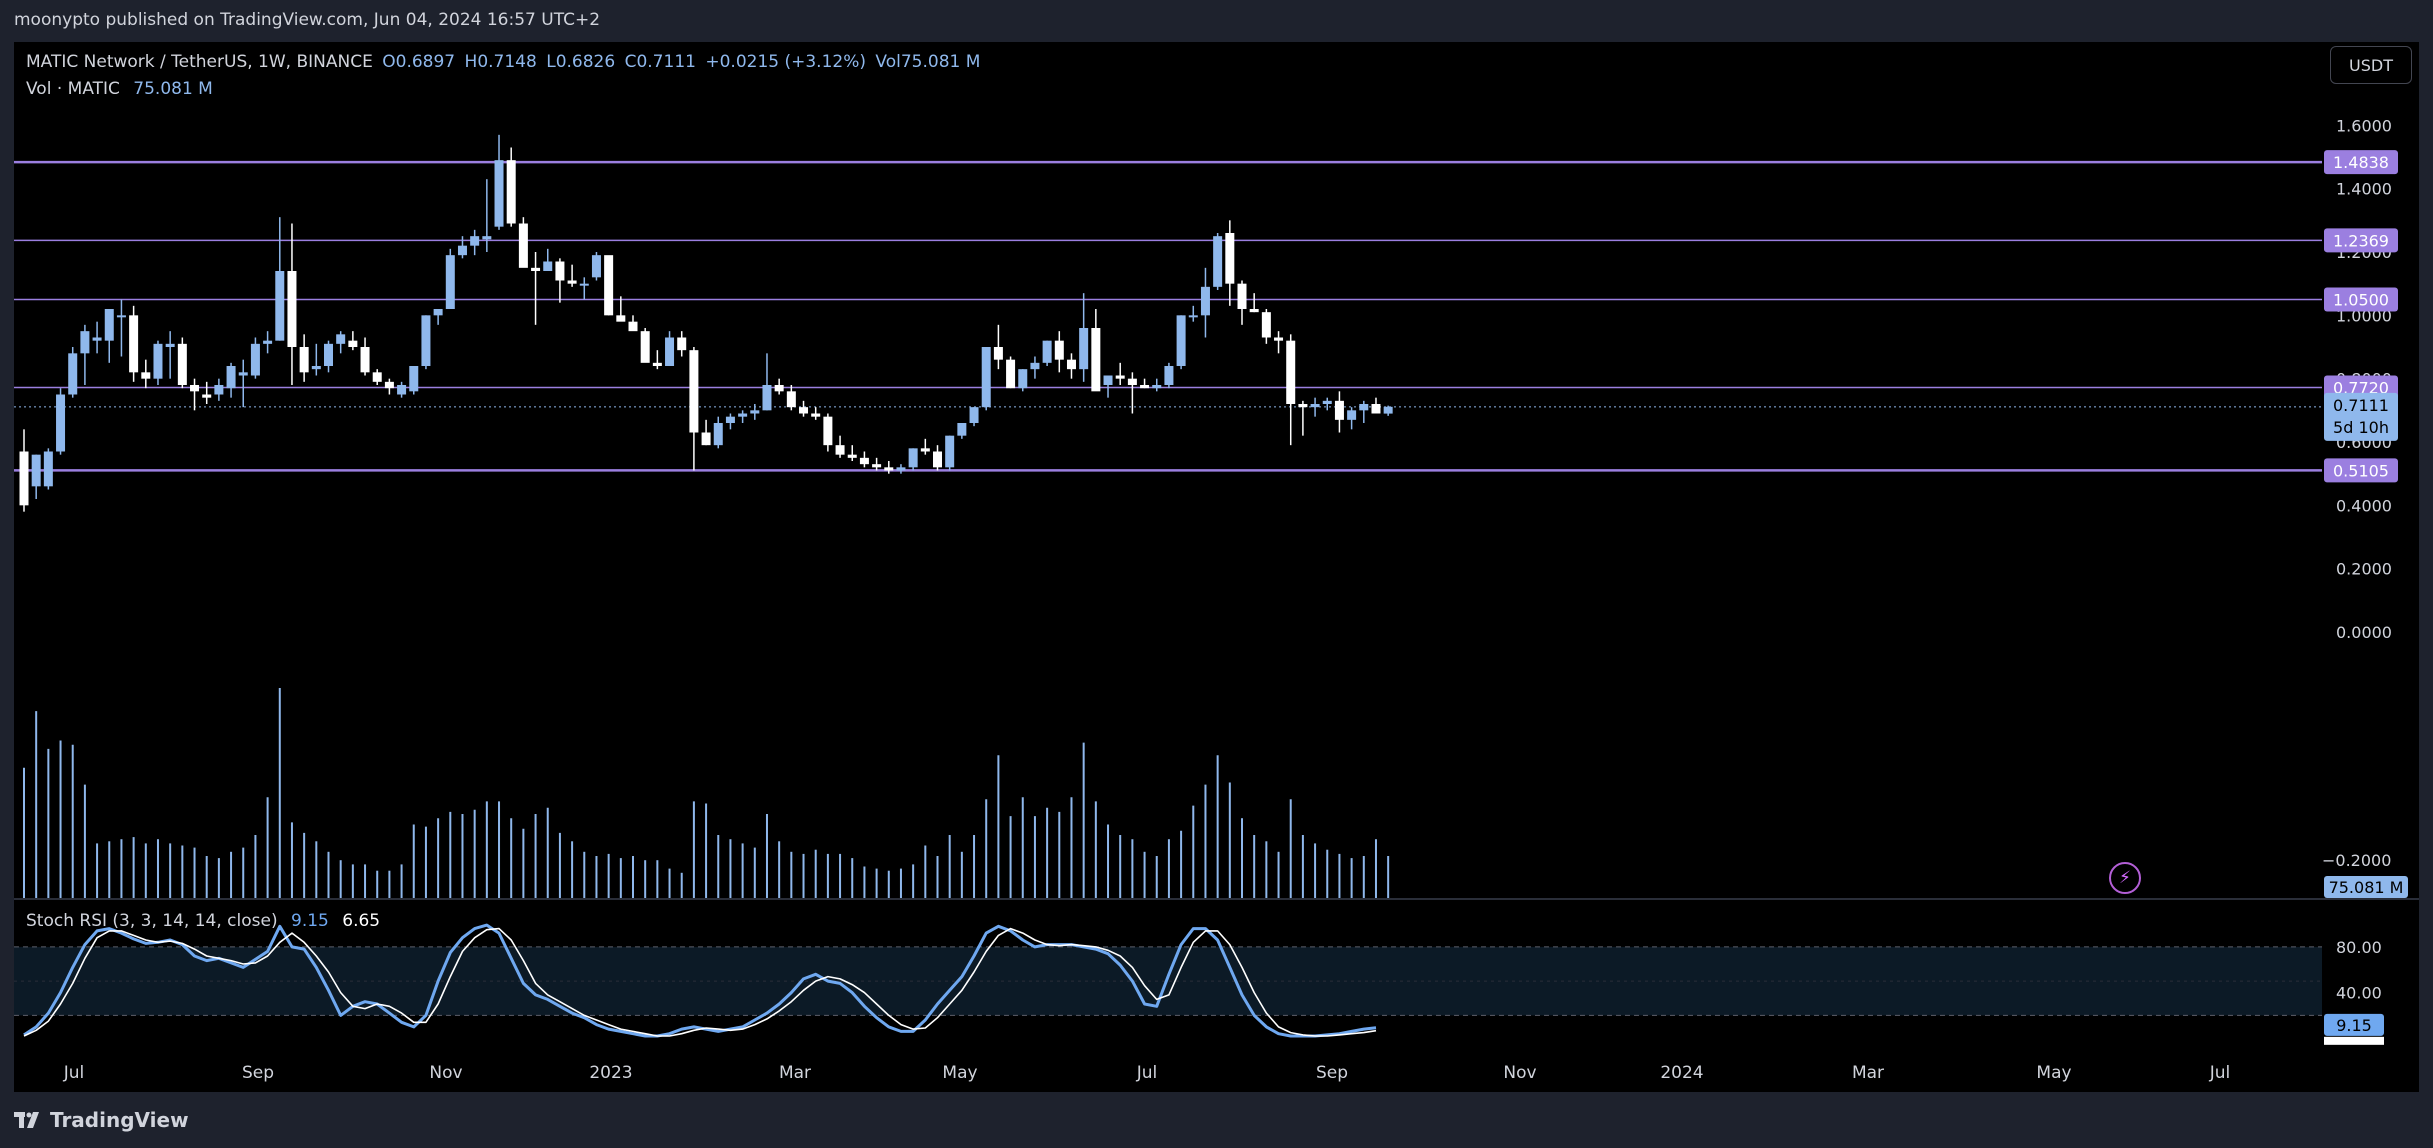  I want to click on tradingview-logo-icon, so click(26, 1120).